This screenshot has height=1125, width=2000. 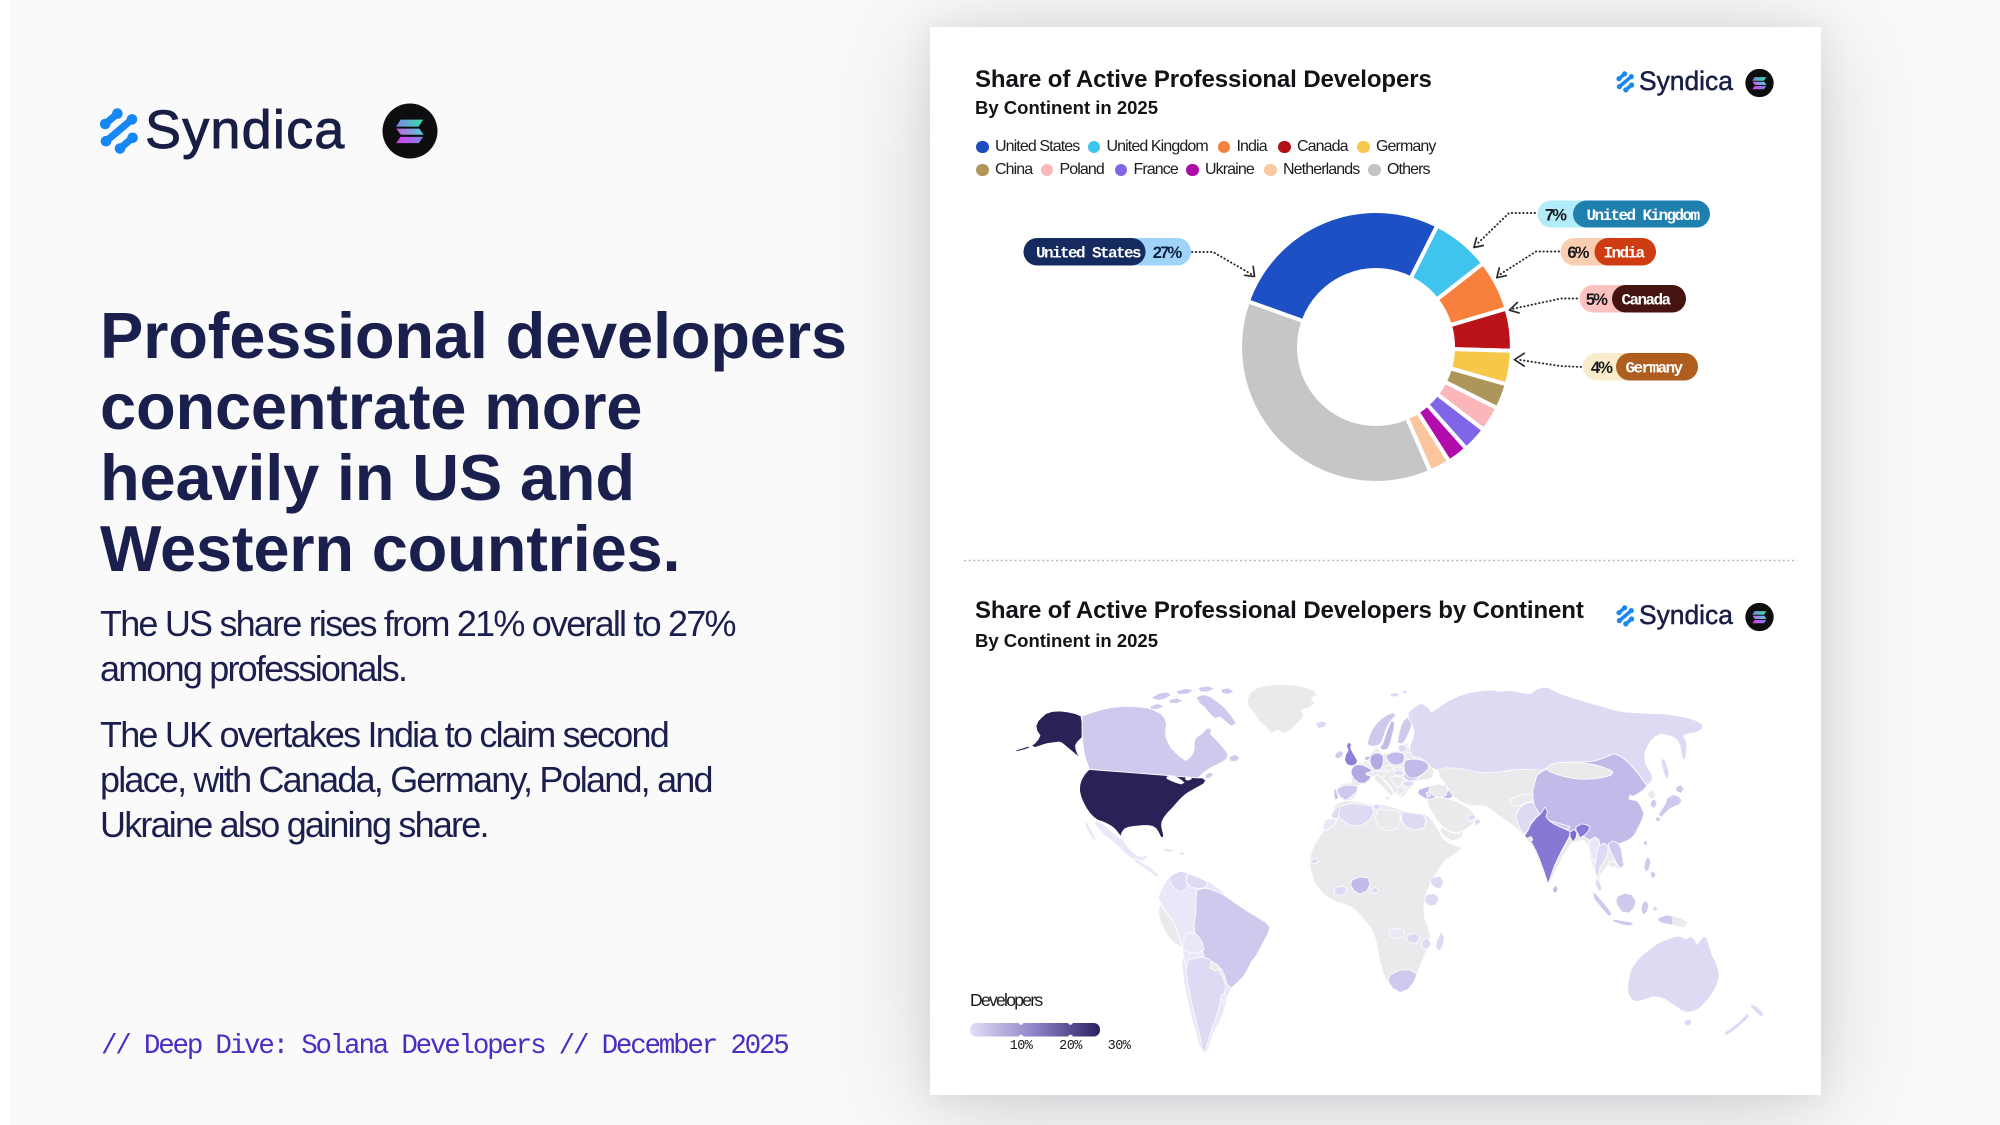 I want to click on svg-text: 6%, so click(x=1578, y=253).